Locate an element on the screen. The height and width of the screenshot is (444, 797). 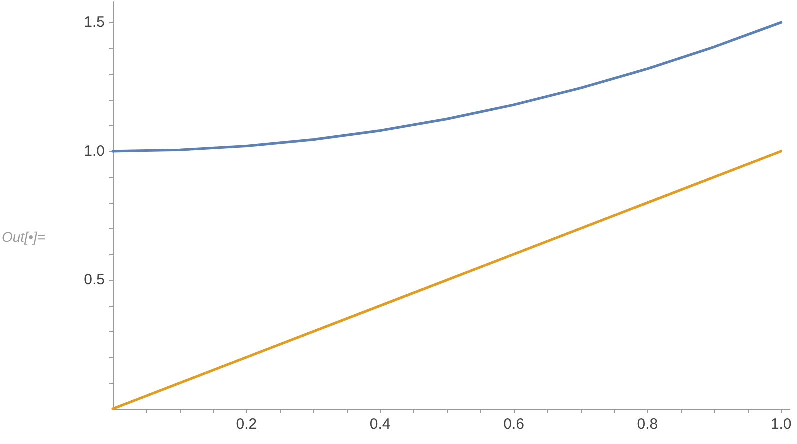
x-tick-label: 0.2 is located at coordinates (247, 424).